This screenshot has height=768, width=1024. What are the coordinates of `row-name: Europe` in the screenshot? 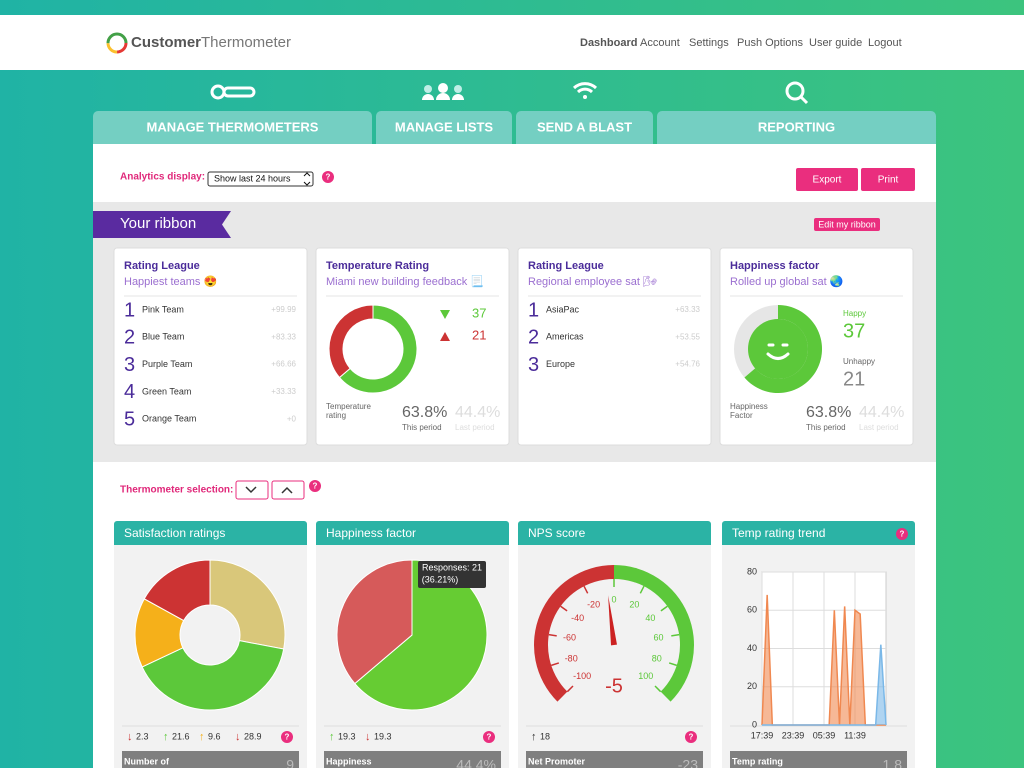 It's located at (560, 364).